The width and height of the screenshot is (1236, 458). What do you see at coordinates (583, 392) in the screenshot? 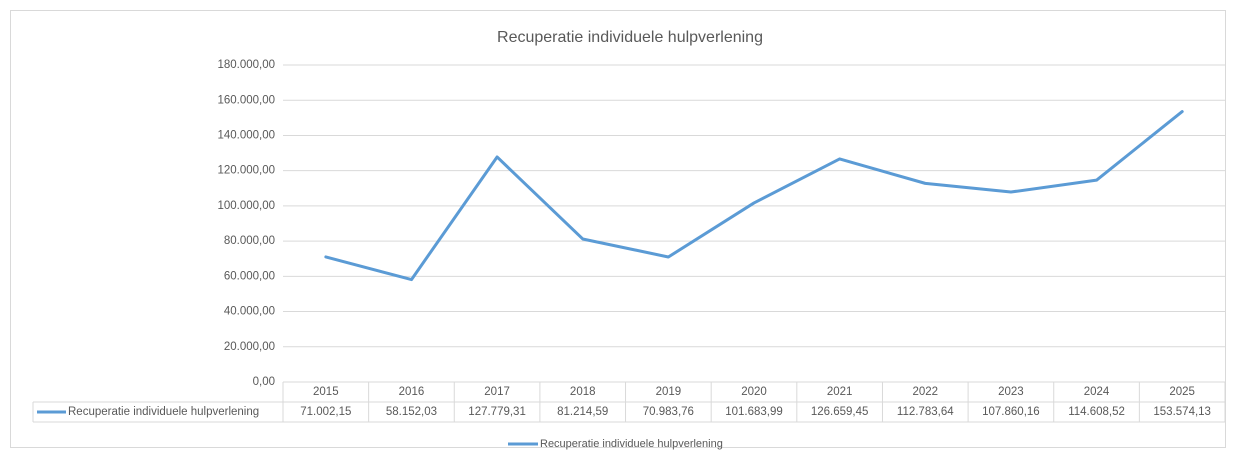
I see `x-tick-label: 2018` at bounding box center [583, 392].